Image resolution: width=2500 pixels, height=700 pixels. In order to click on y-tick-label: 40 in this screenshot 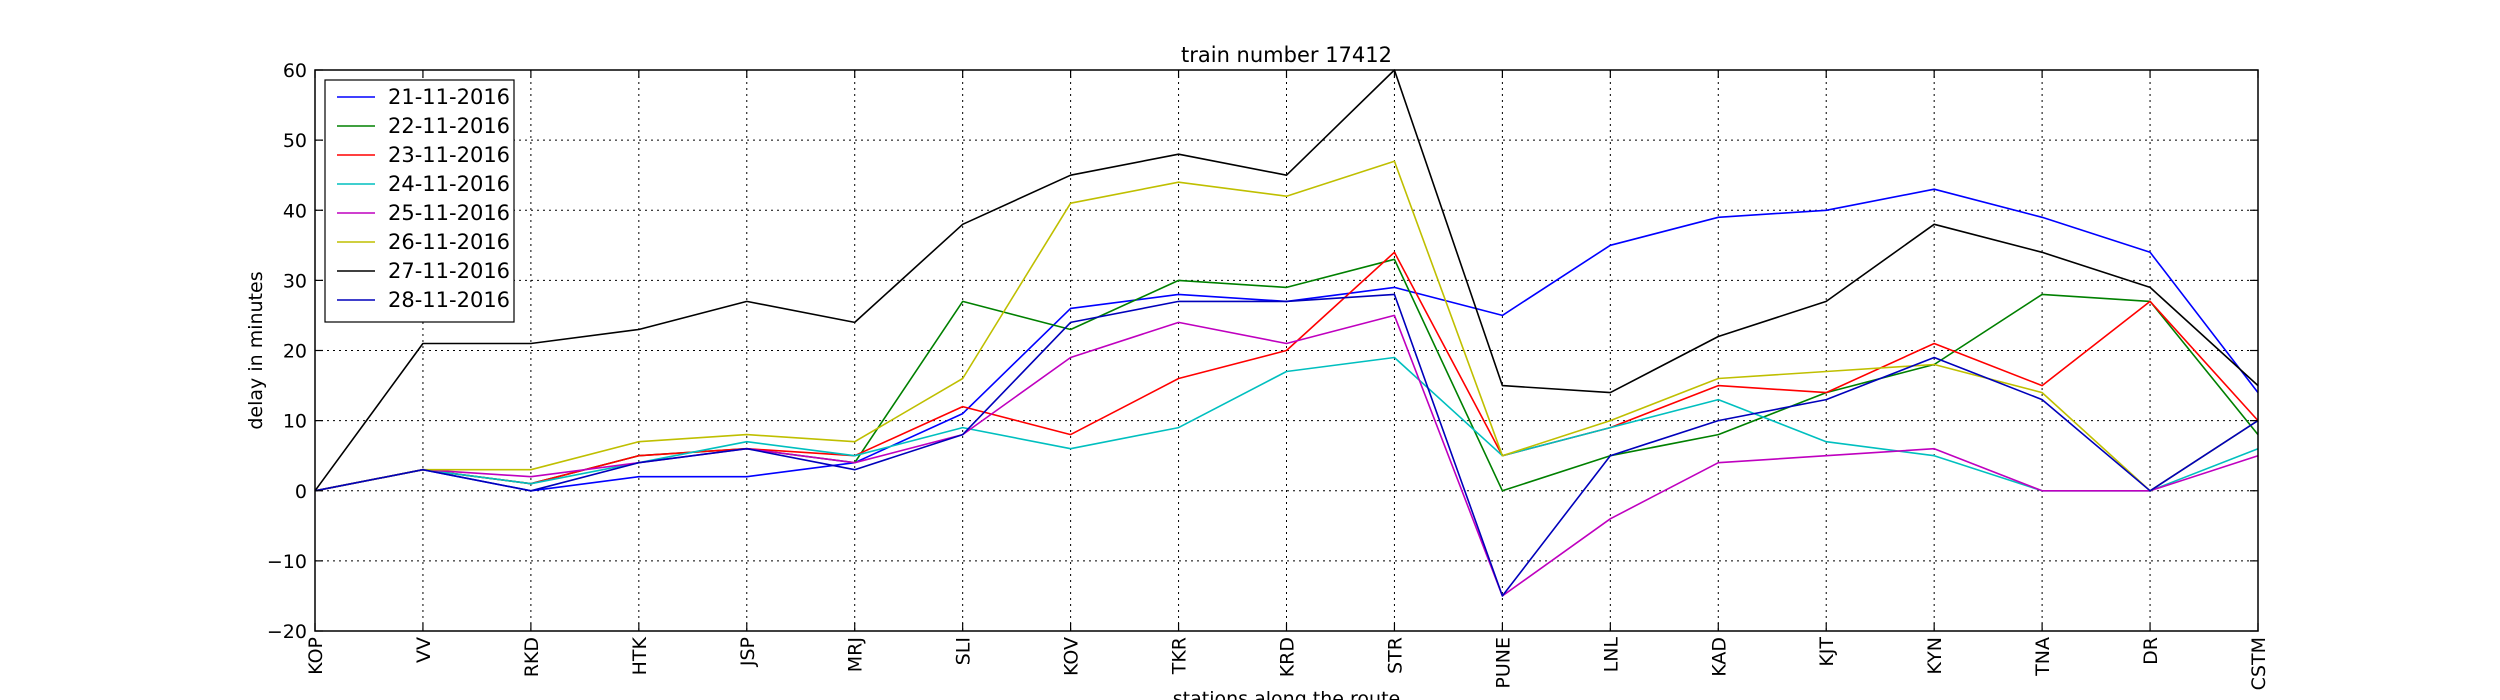, I will do `click(295, 211)`.